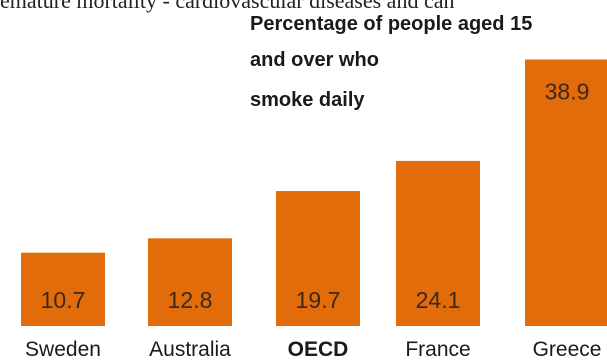 Image resolution: width=607 pixels, height=360 pixels. I want to click on category-label-oecd: OECD, so click(318, 349).